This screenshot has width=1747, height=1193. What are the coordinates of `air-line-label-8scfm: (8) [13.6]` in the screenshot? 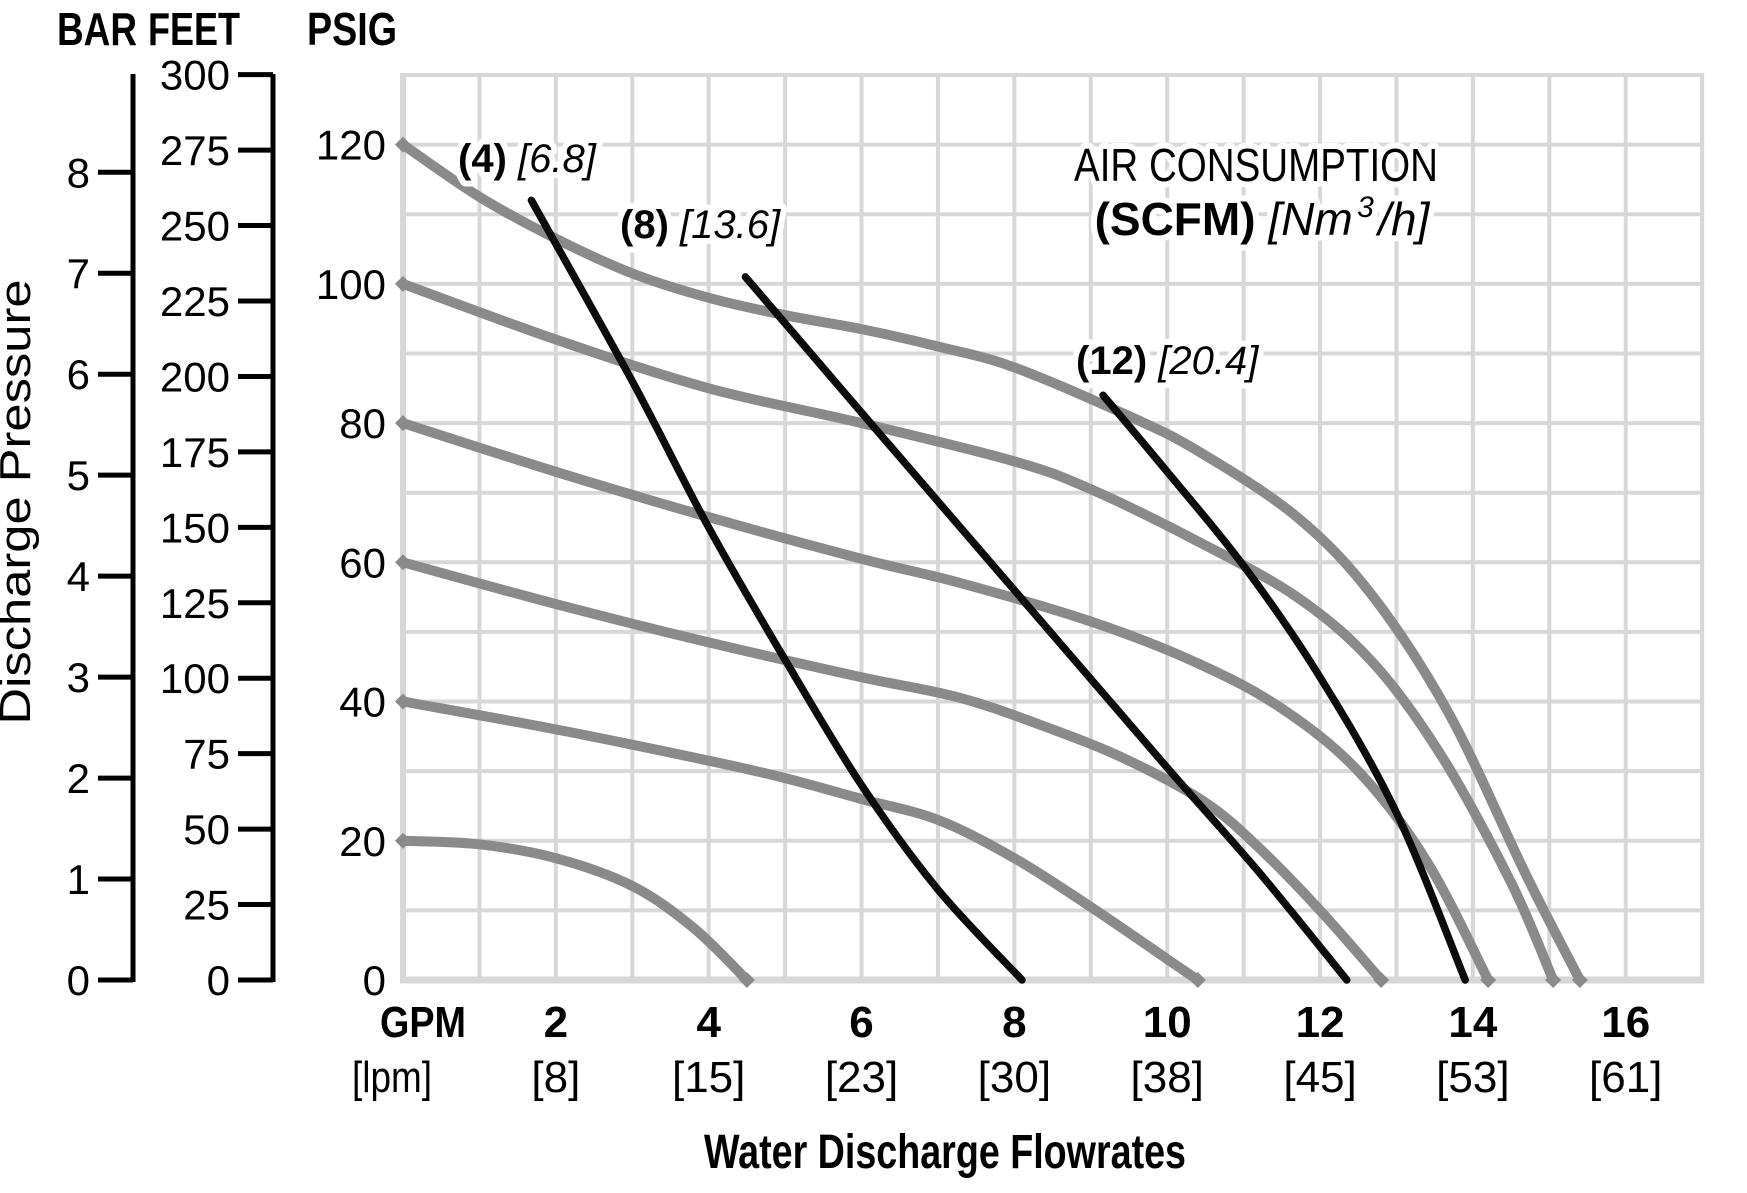 It's located at (700, 225).